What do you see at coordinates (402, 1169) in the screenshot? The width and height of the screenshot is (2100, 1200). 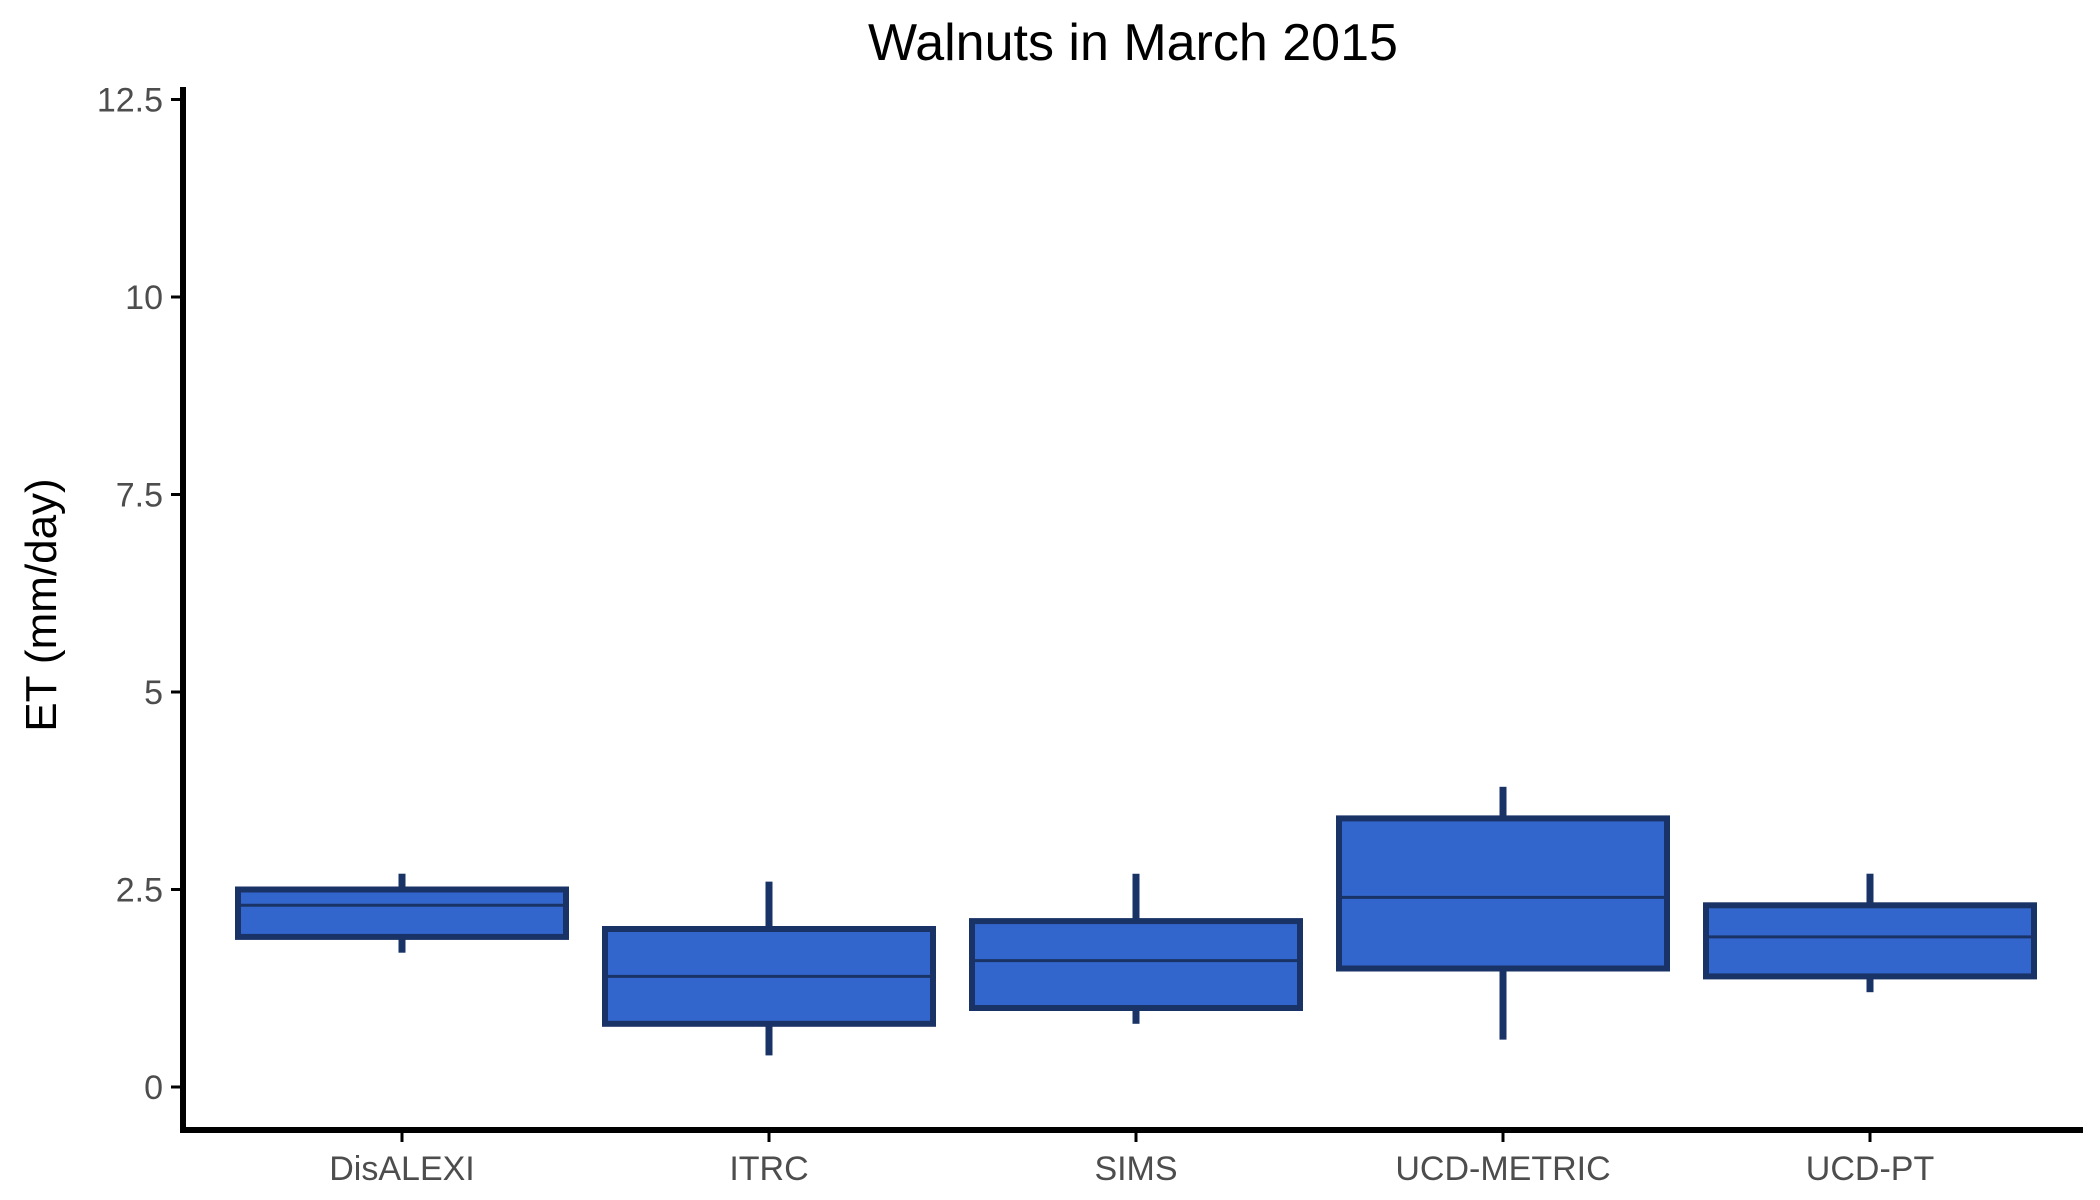 I see `x-tick-label: DisALEXI` at bounding box center [402, 1169].